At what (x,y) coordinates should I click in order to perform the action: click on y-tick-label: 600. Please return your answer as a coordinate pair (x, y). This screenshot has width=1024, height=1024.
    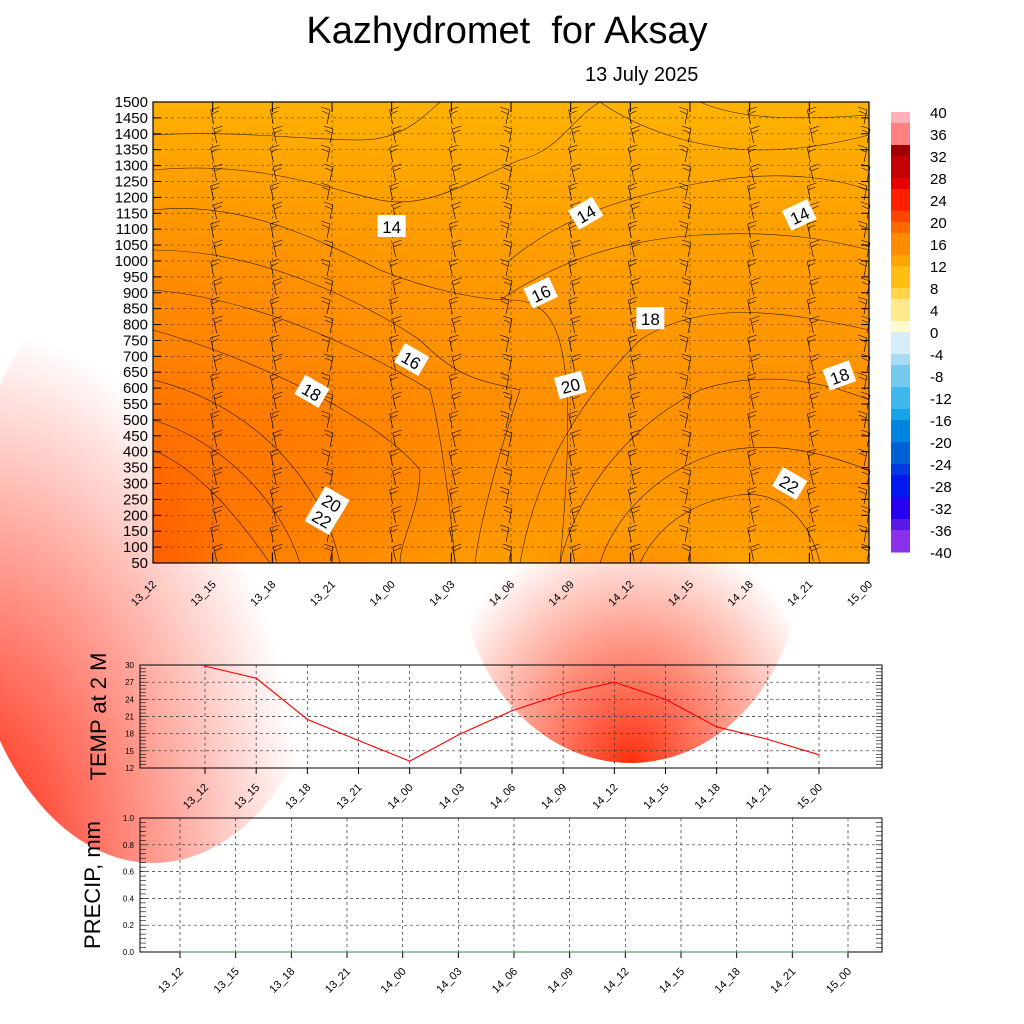
    Looking at the image, I should click on (135, 388).